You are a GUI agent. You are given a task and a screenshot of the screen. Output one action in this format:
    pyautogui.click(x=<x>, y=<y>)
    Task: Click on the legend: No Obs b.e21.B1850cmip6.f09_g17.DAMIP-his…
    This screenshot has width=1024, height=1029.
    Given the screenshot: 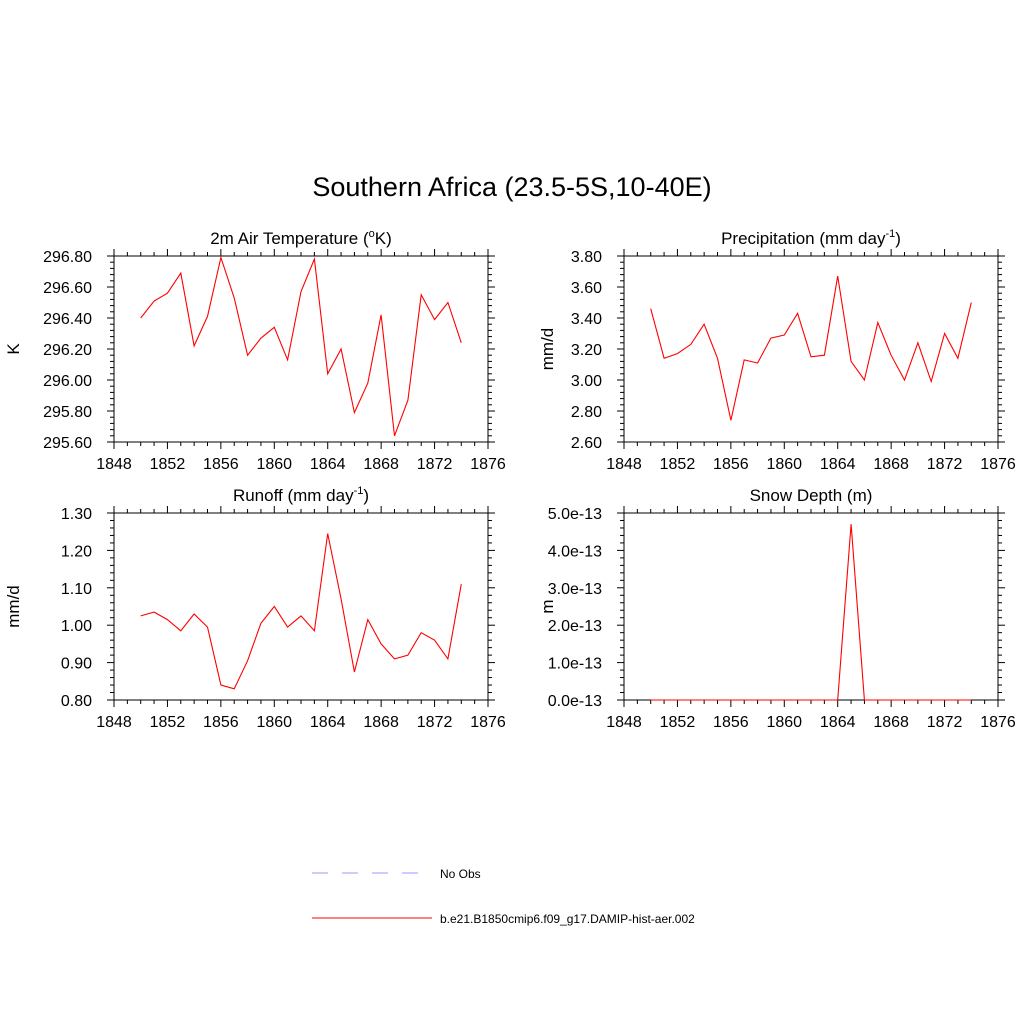 What is the action you would take?
    pyautogui.click(x=503, y=896)
    